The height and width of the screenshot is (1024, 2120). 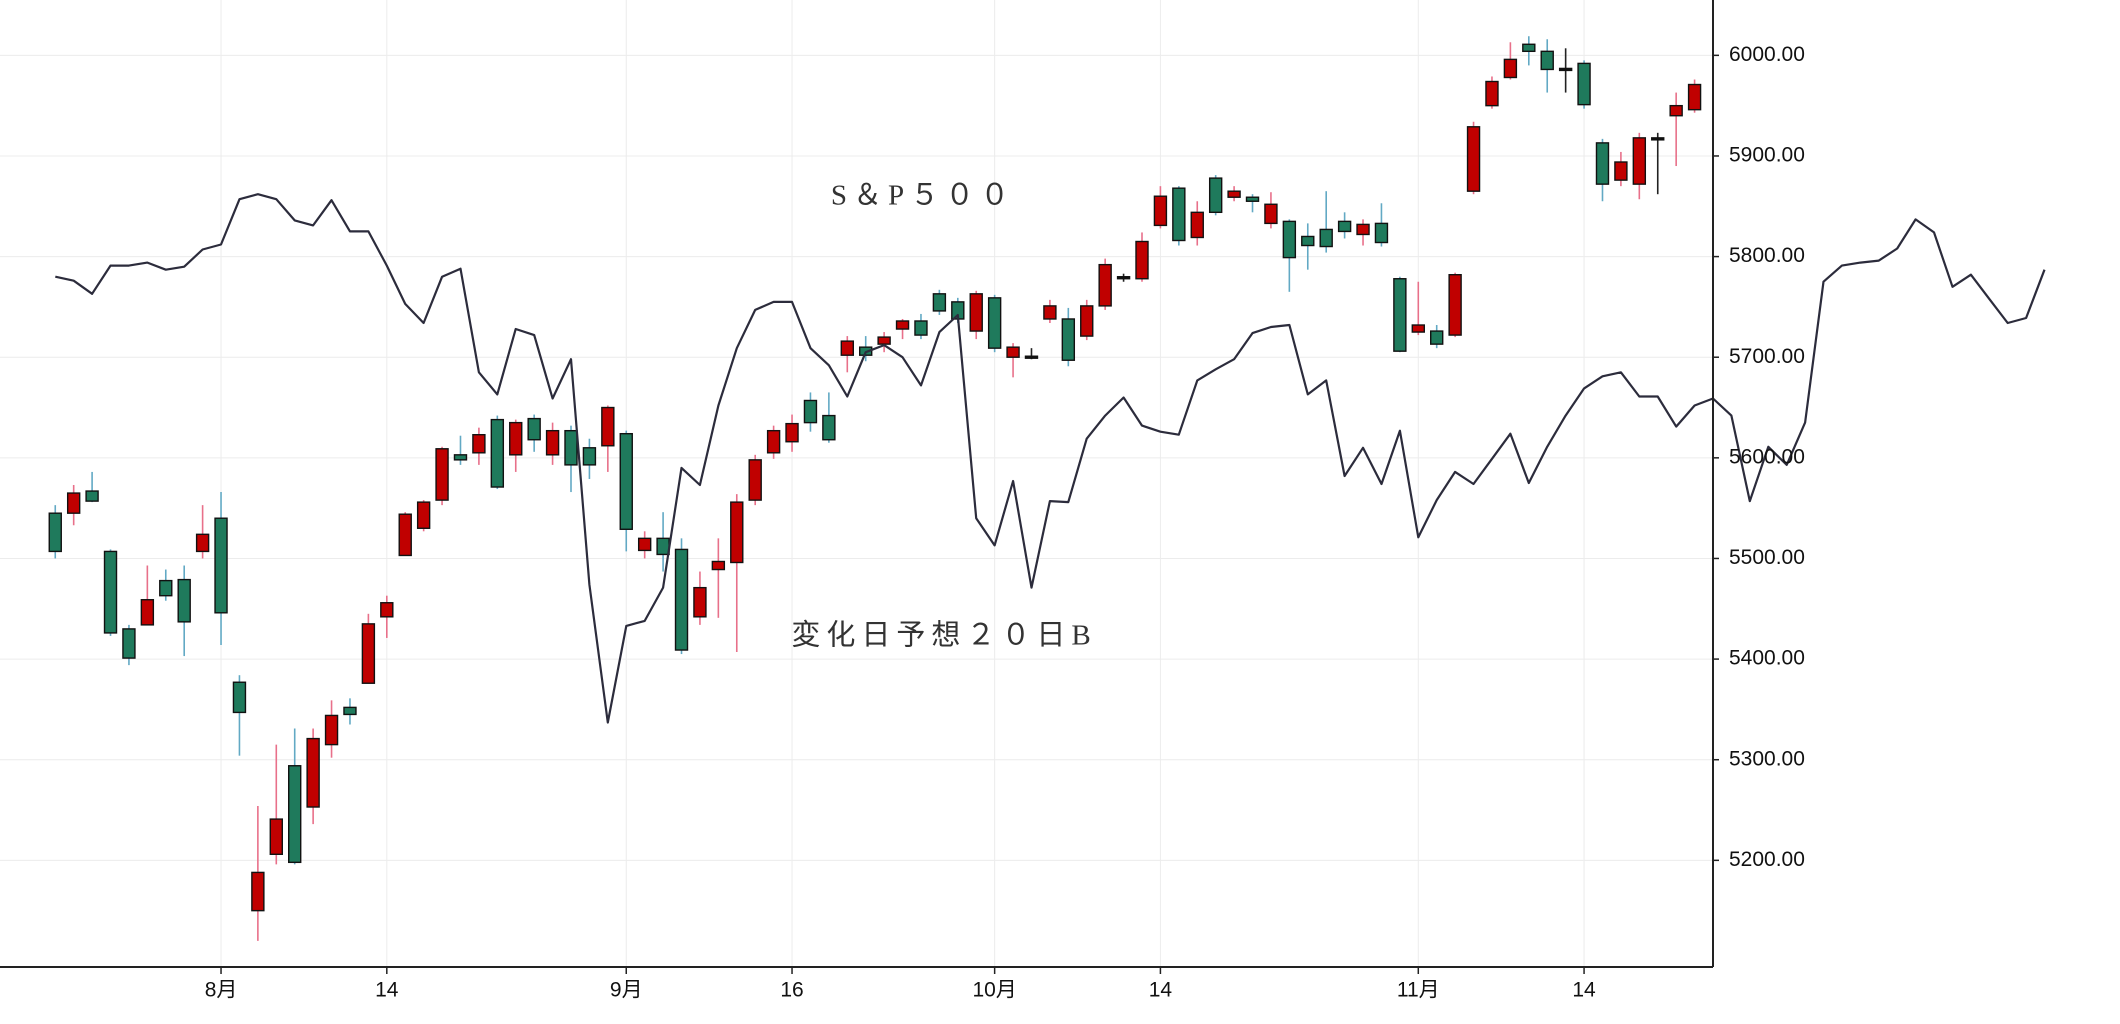 I want to click on y-tick-label: 5600.00, so click(x=1767, y=456).